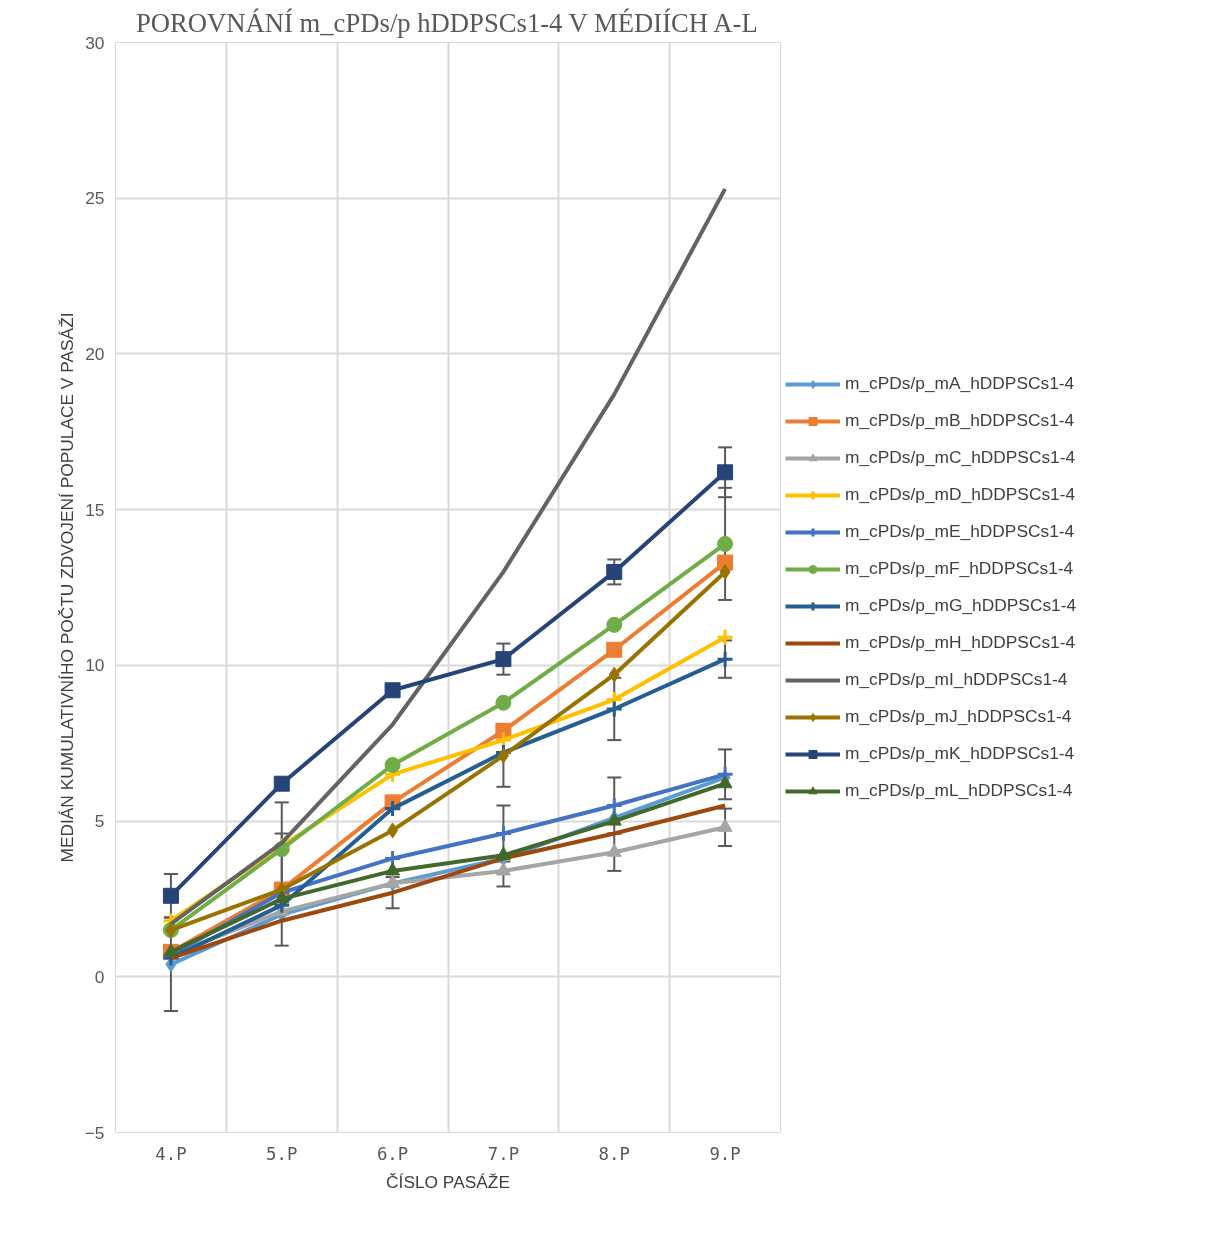  What do you see at coordinates (171, 1153) in the screenshot?
I see `x-tick-label: 4.P` at bounding box center [171, 1153].